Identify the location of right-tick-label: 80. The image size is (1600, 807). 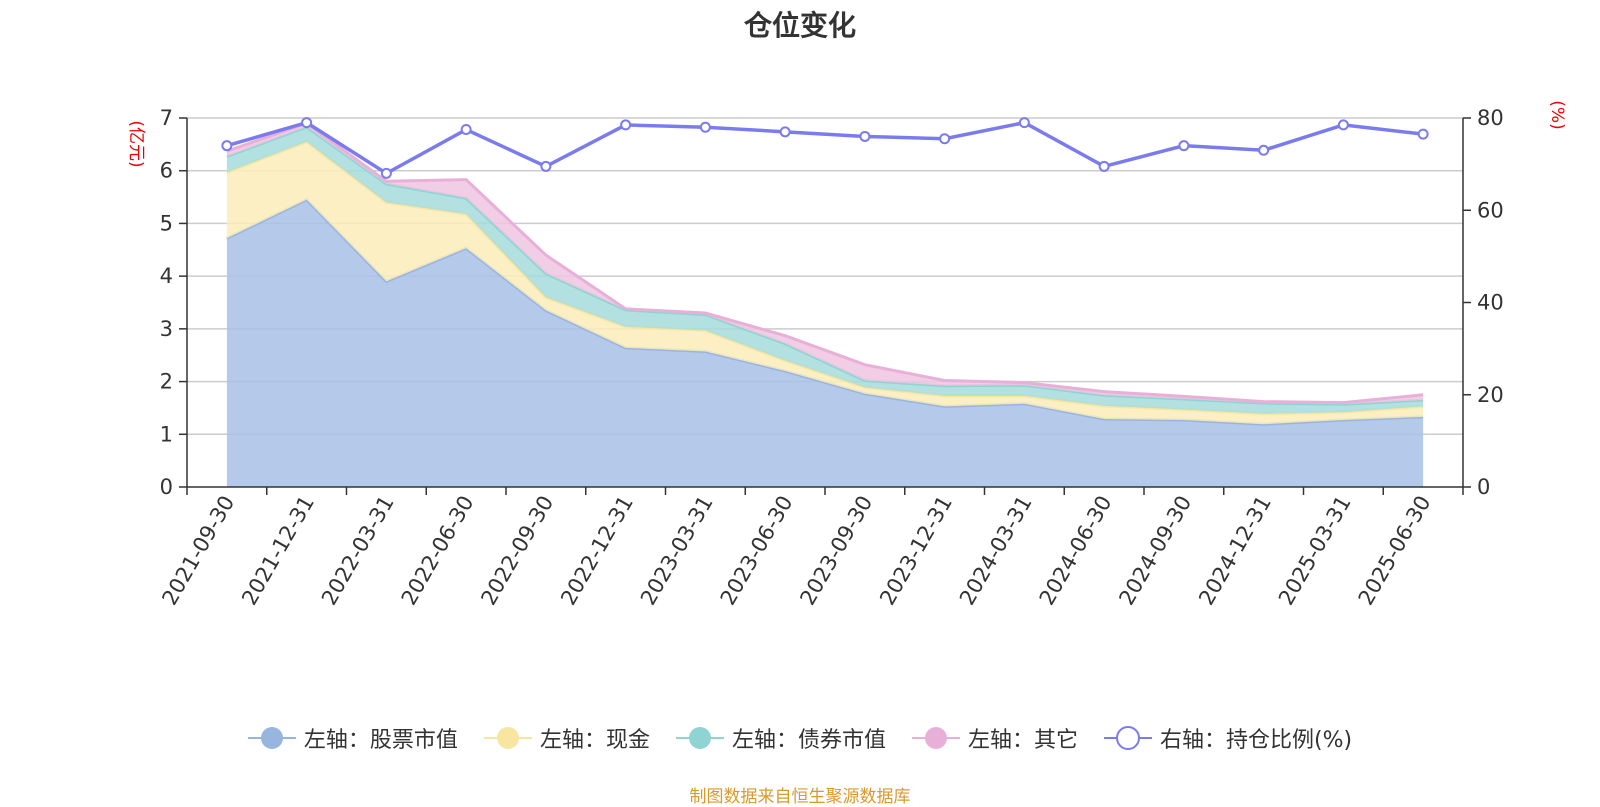
(1490, 118).